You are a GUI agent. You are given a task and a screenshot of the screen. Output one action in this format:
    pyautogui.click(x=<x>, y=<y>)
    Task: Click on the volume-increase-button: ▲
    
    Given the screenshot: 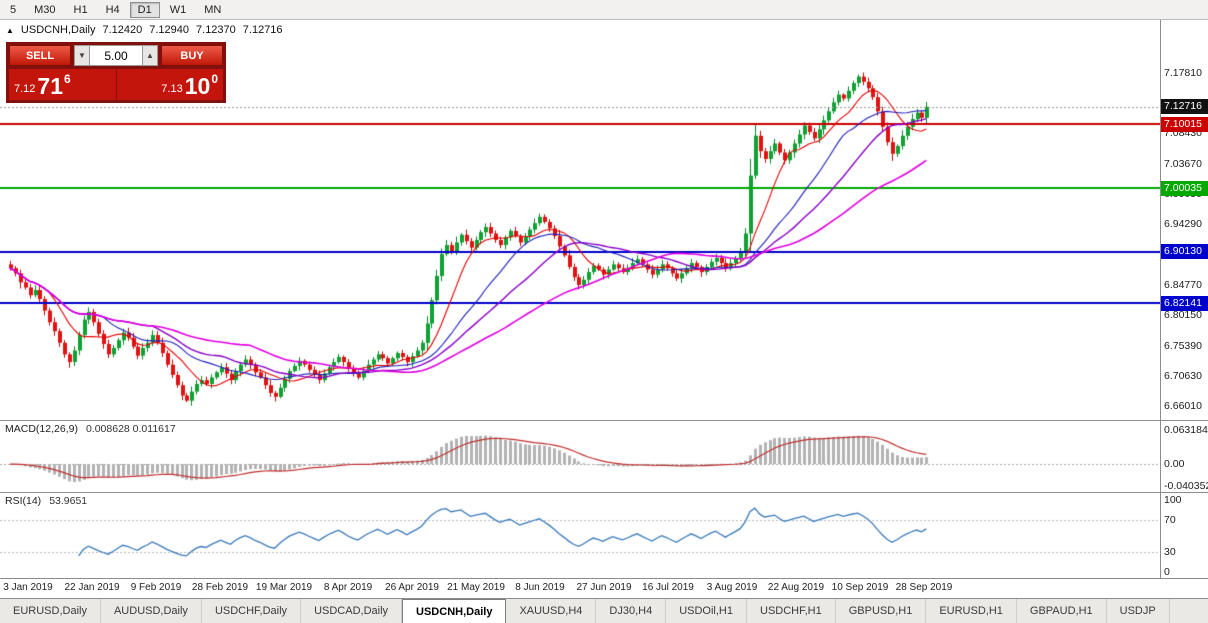 What is the action you would take?
    pyautogui.click(x=150, y=55)
    